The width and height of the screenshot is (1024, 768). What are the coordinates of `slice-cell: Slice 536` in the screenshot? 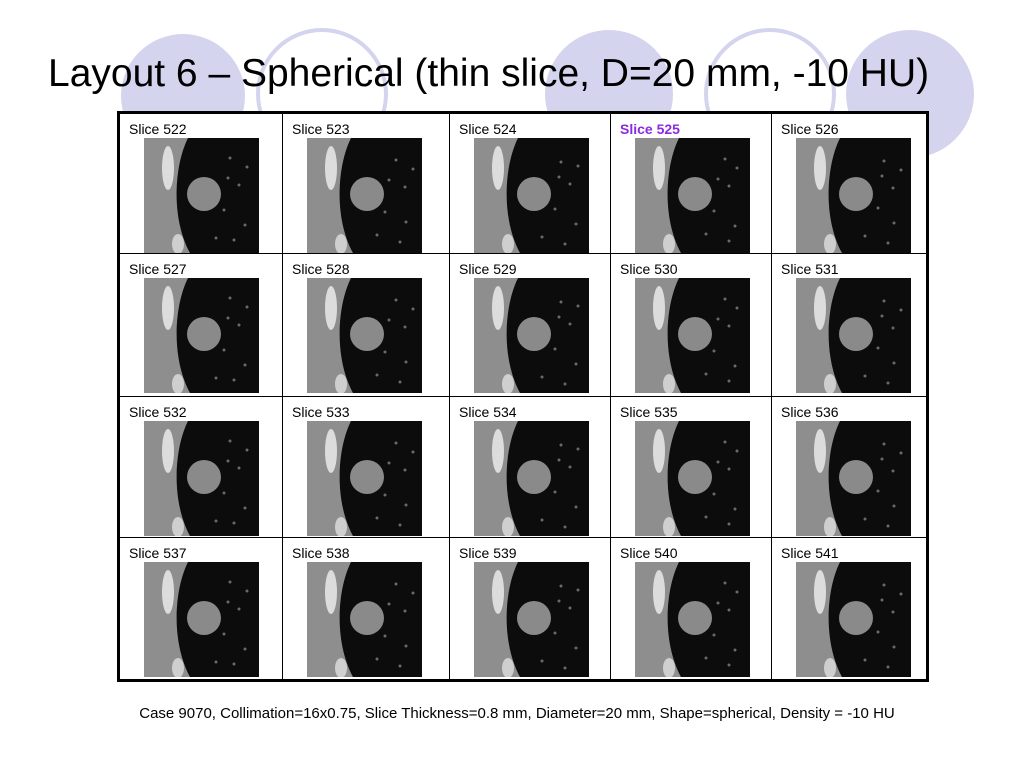 It's located at (849, 467).